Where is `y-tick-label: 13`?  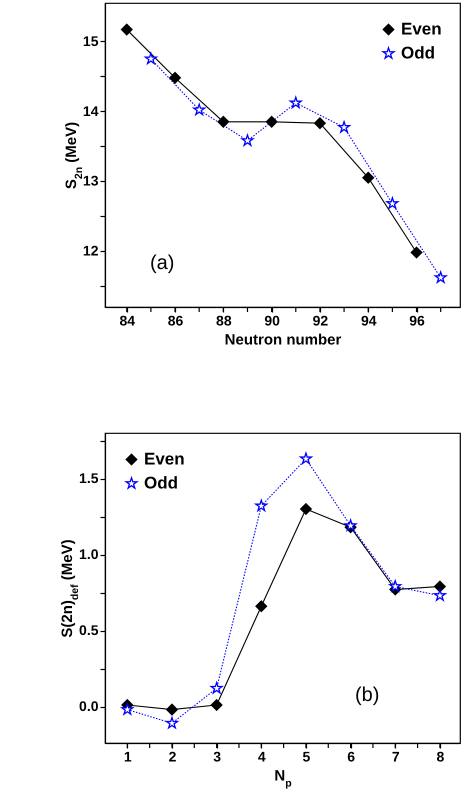 y-tick-label: 13 is located at coordinates (90, 180).